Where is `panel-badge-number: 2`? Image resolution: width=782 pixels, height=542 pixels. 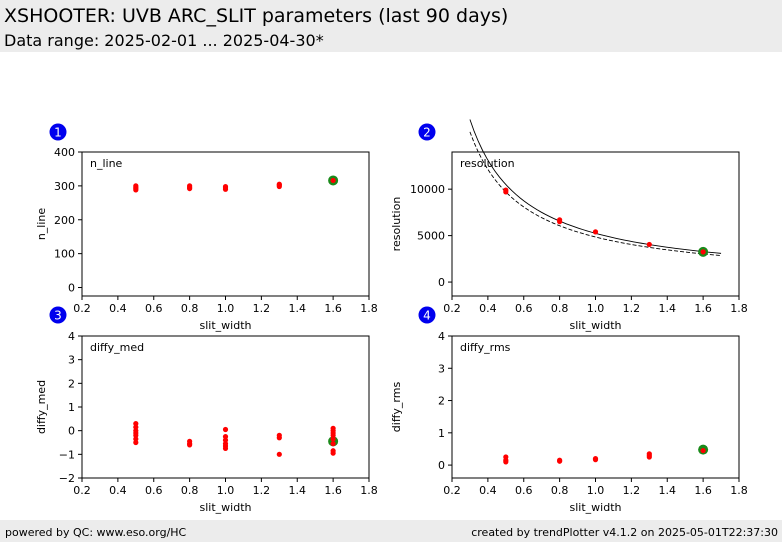 panel-badge-number: 2 is located at coordinates (427, 133).